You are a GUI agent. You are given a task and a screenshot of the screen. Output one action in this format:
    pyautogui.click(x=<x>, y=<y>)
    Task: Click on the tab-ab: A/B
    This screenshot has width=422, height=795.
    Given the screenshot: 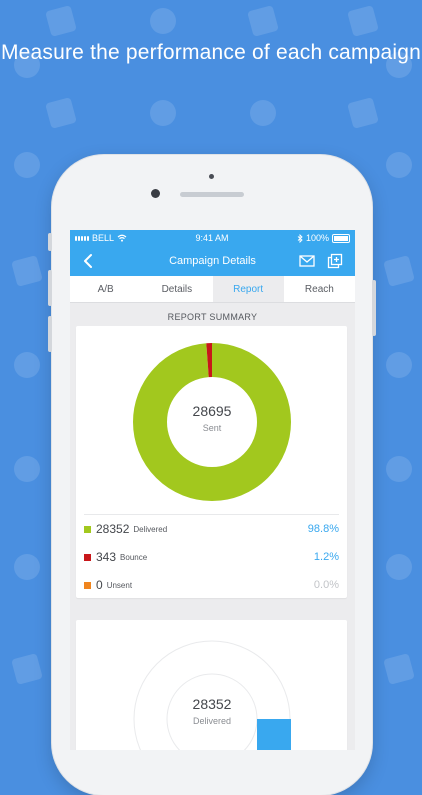 What is the action you would take?
    pyautogui.click(x=105, y=289)
    